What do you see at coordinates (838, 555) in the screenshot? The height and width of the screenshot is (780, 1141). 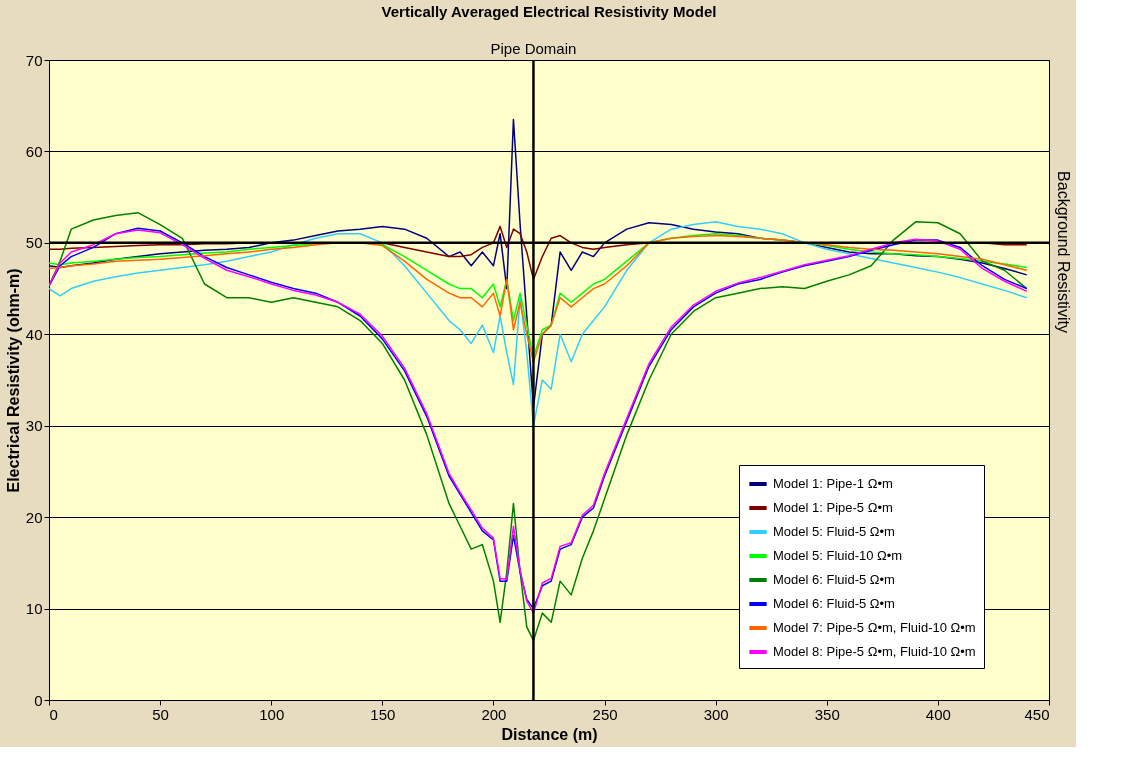 I see `legend-label: Model 5: Fluid-10 Ω•m` at bounding box center [838, 555].